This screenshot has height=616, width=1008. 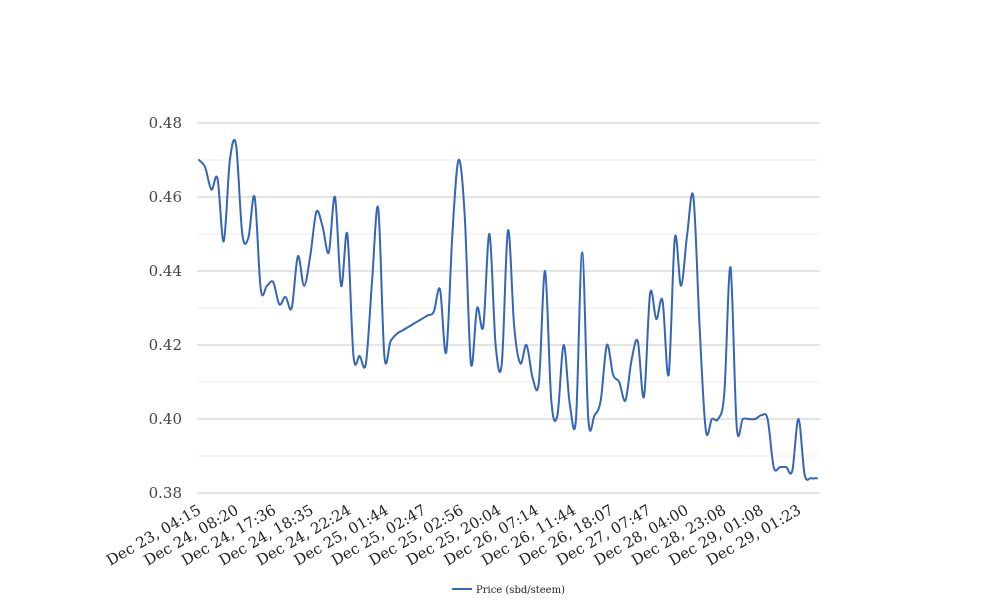 What do you see at coordinates (165, 419) in the screenshot?
I see `y-tick-label: 0.40` at bounding box center [165, 419].